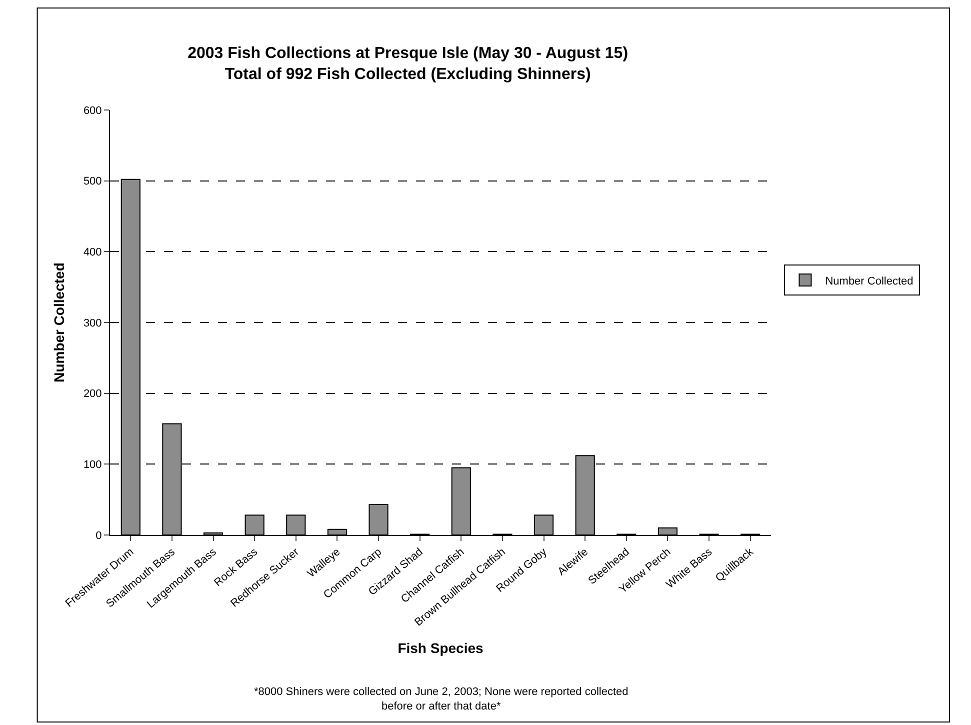 The image size is (971, 725). Describe the element at coordinates (59, 322) in the screenshot. I see `y-axis-title: Number Collected` at that location.